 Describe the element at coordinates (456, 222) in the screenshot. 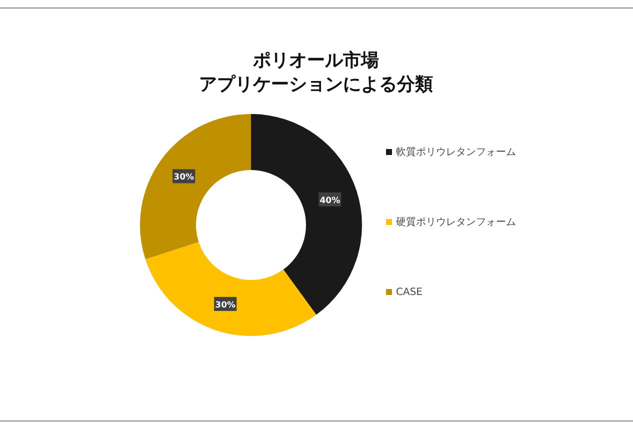

I see `legend-label: 硬質ポリウレタンフォーム` at that location.